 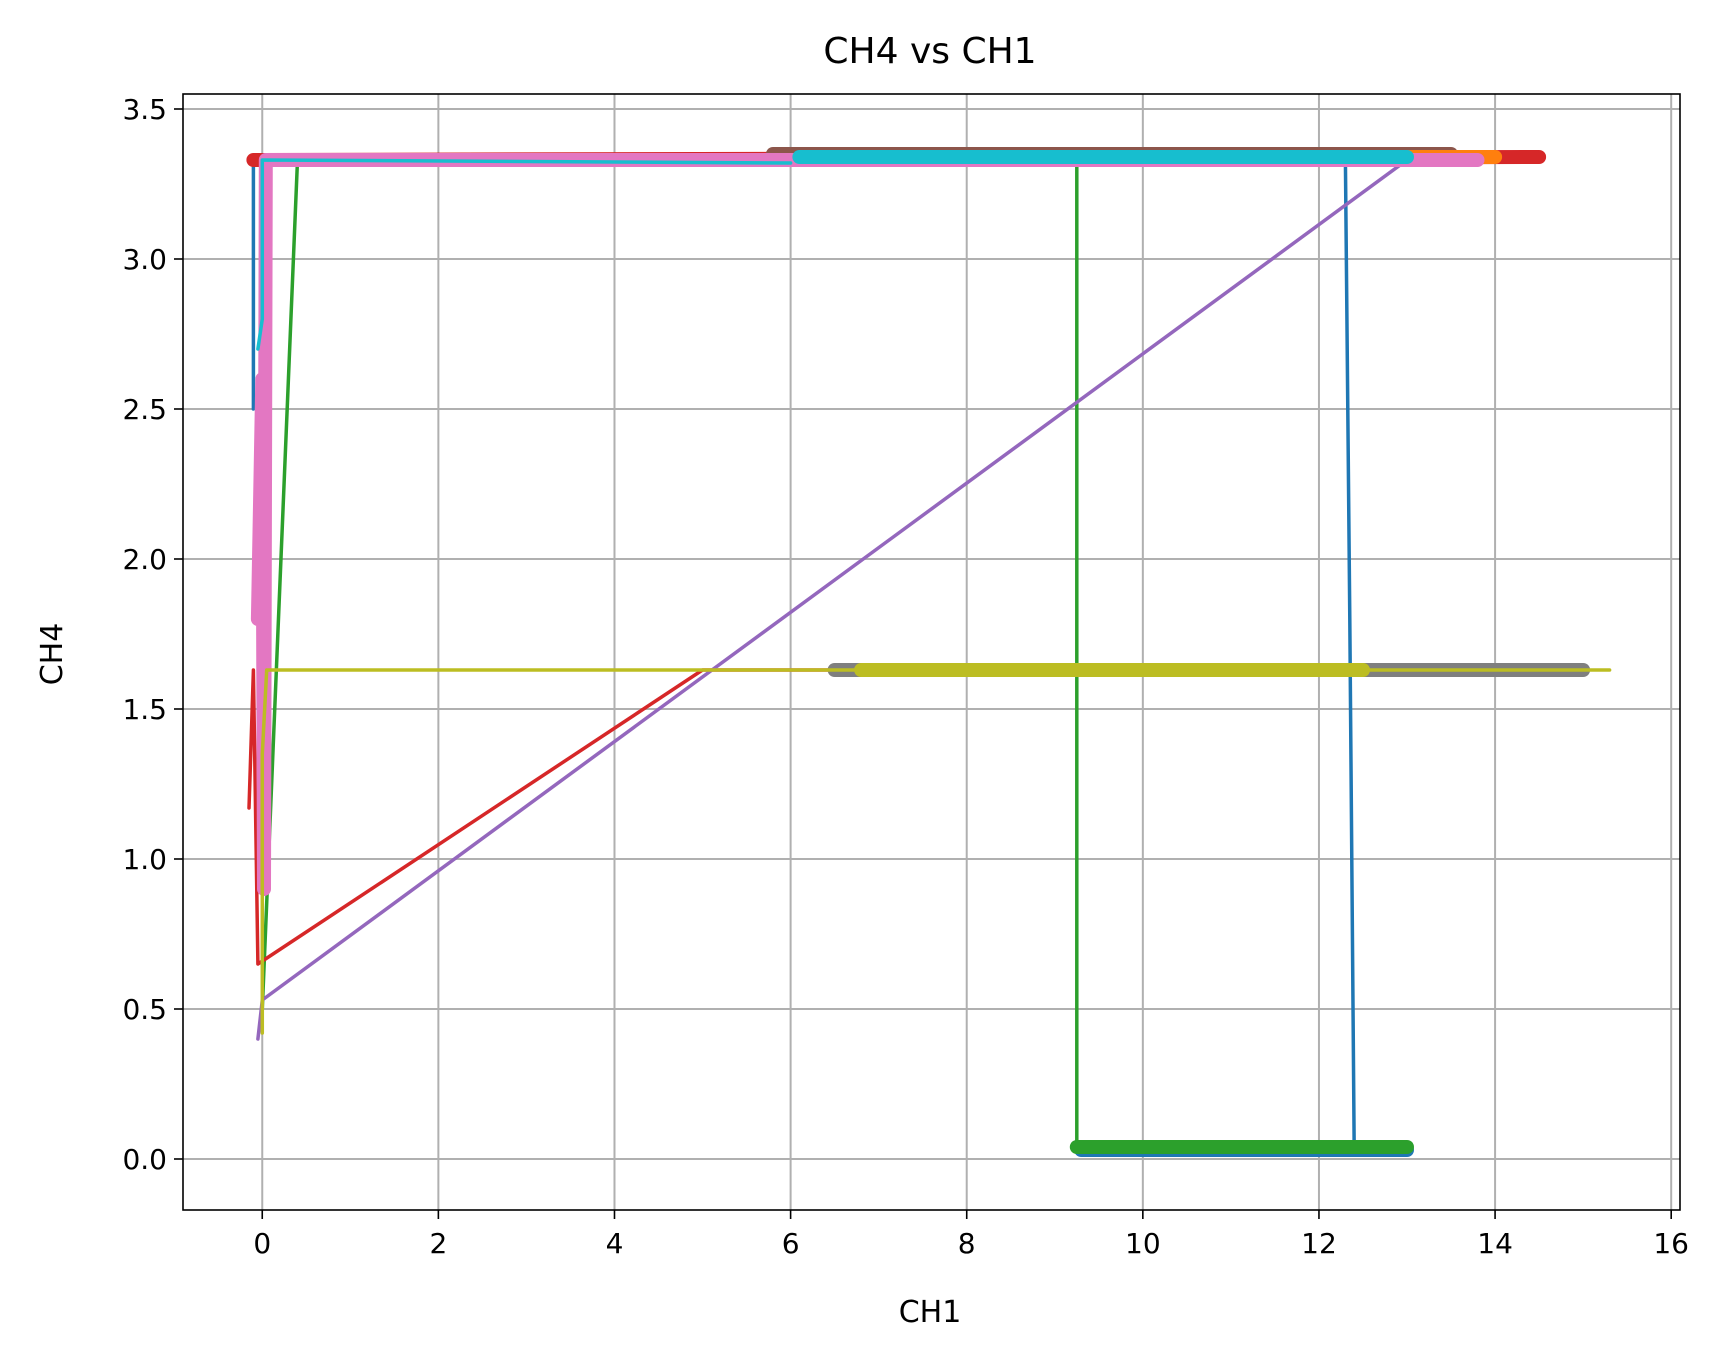 I want to click on y-tick-label: 3.0, so click(x=144, y=259).